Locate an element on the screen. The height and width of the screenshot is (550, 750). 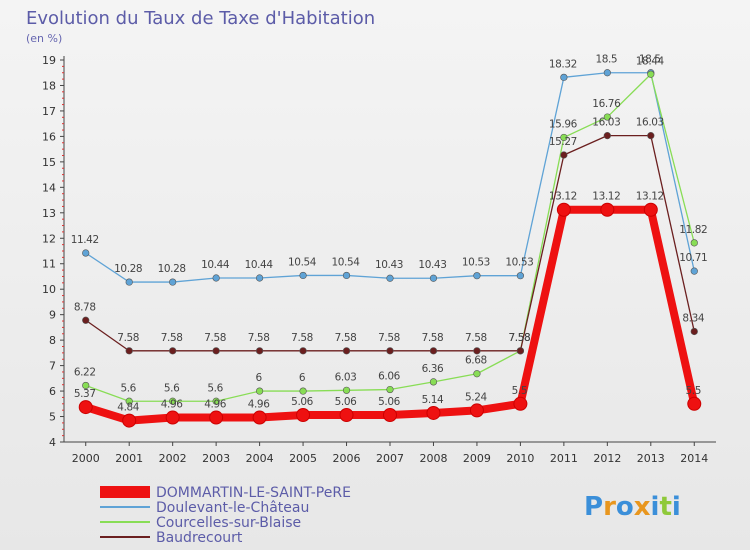
brand-letter: P is located at coordinates (593, 507).